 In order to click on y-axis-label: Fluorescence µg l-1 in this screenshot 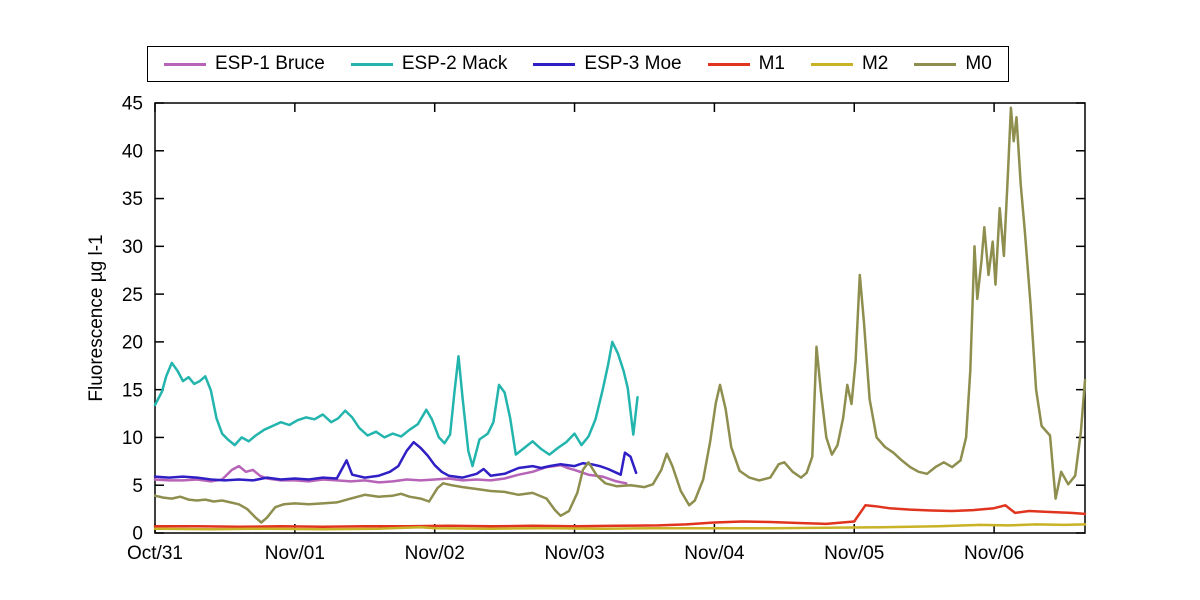, I will do `click(96, 318)`.